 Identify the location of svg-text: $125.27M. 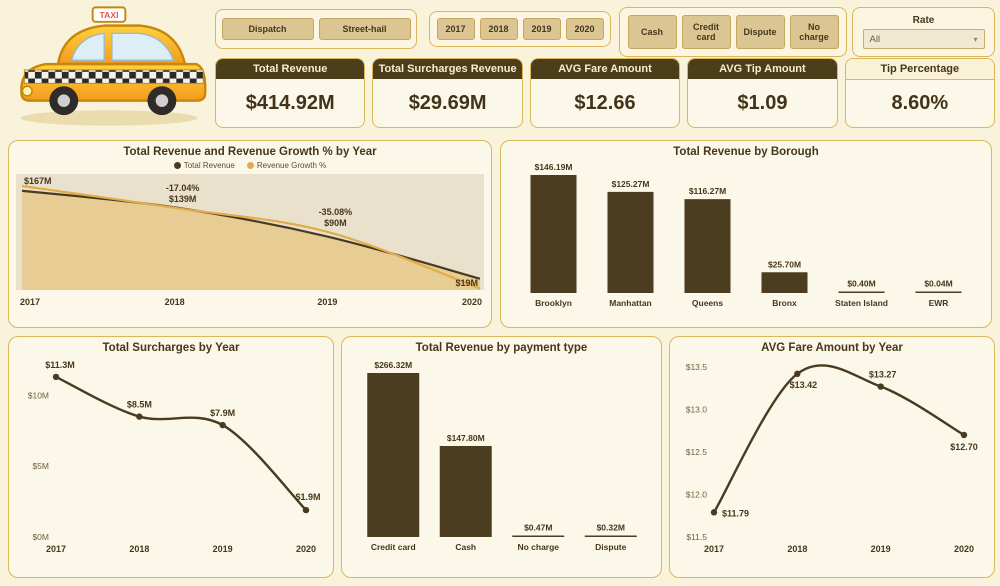
(631, 184).